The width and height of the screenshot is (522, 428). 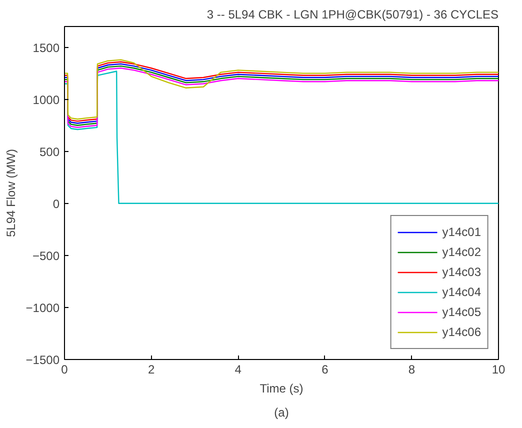 I want to click on legend-label: y14c05, so click(x=461, y=312).